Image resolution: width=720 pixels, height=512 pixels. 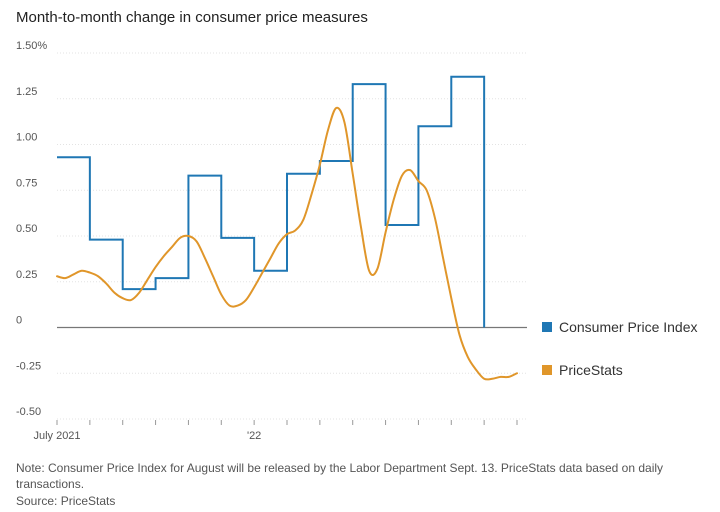 I want to click on chart-source: Source: PriceStats, so click(x=66, y=501).